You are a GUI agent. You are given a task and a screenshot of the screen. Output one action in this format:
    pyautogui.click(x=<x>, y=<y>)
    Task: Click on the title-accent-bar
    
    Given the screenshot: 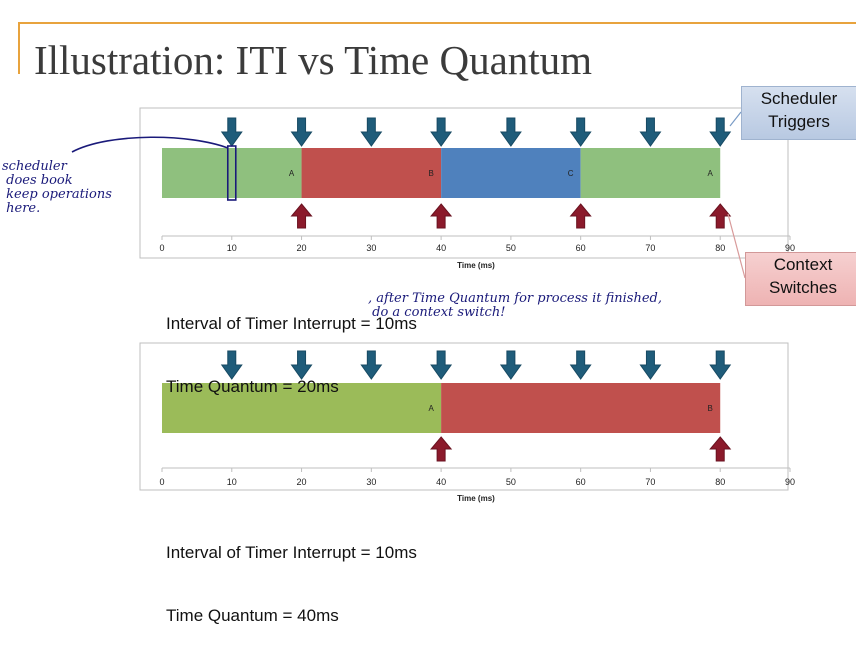 What is the action you would take?
    pyautogui.click(x=19, y=48)
    